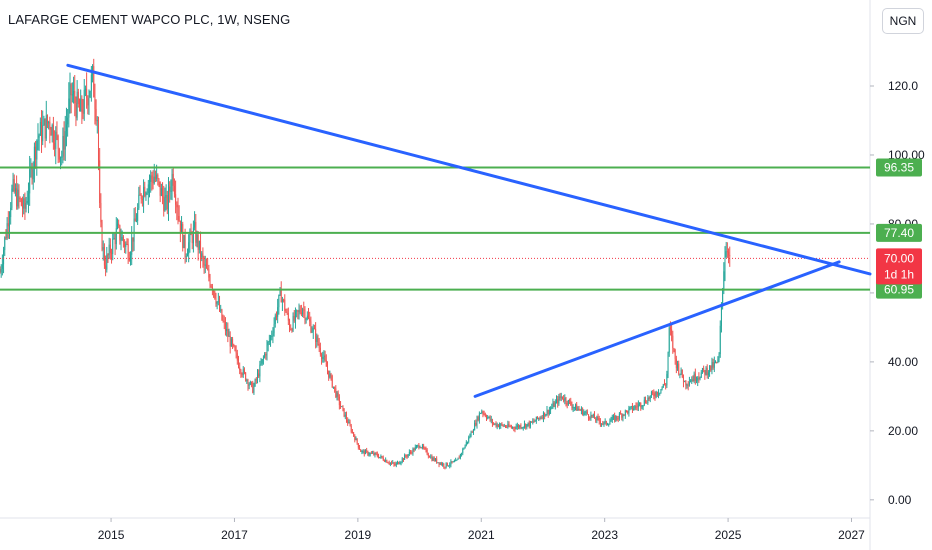 This screenshot has height=550, width=932. Describe the element at coordinates (149, 19) in the screenshot. I see `chart-title: LAFARGE CEMENT WAPCO PLC, 1W, NSENG` at that location.